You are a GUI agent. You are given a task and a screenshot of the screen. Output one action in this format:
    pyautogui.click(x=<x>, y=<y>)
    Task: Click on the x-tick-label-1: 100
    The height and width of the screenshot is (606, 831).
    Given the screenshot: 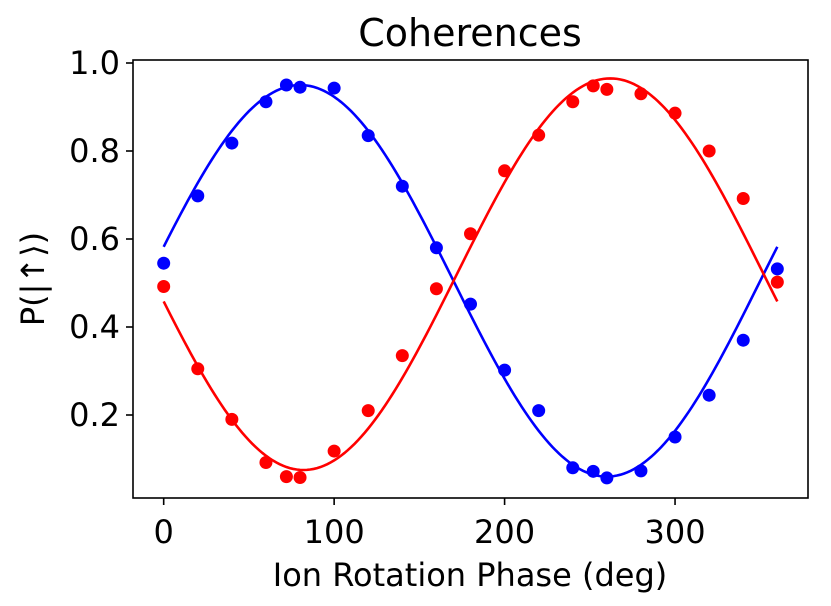 What is the action you would take?
    pyautogui.click(x=334, y=532)
    